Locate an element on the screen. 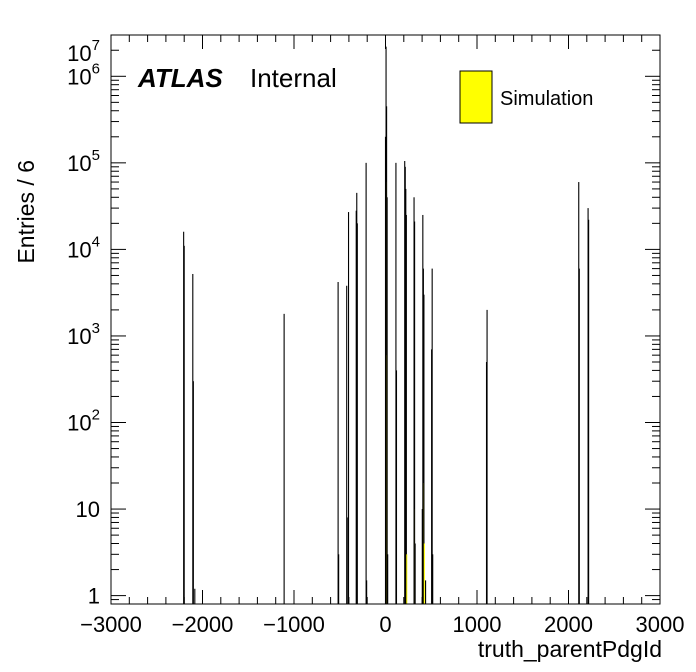 This screenshot has height=672, width=696. atlas-label: ATLAS is located at coordinates (180, 78).